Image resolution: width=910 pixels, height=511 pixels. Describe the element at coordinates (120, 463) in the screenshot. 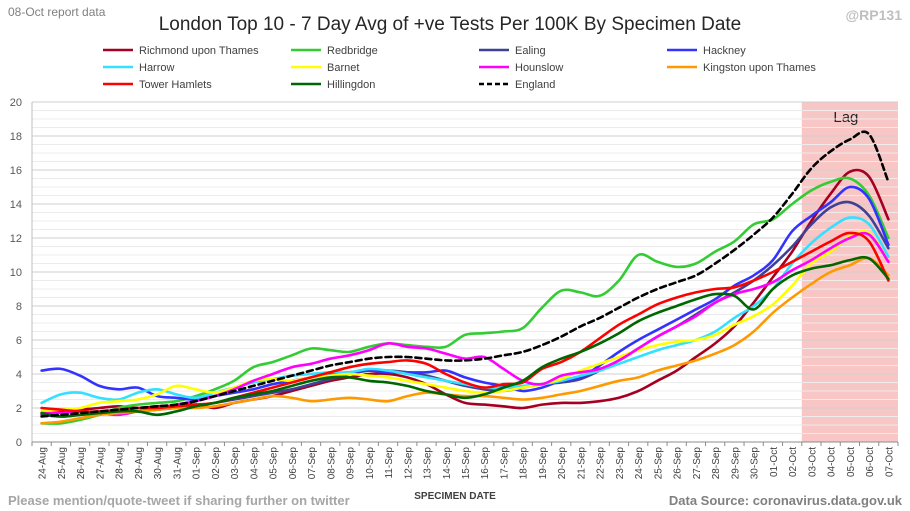

I see `x-tick-label: 28-Aug` at that location.